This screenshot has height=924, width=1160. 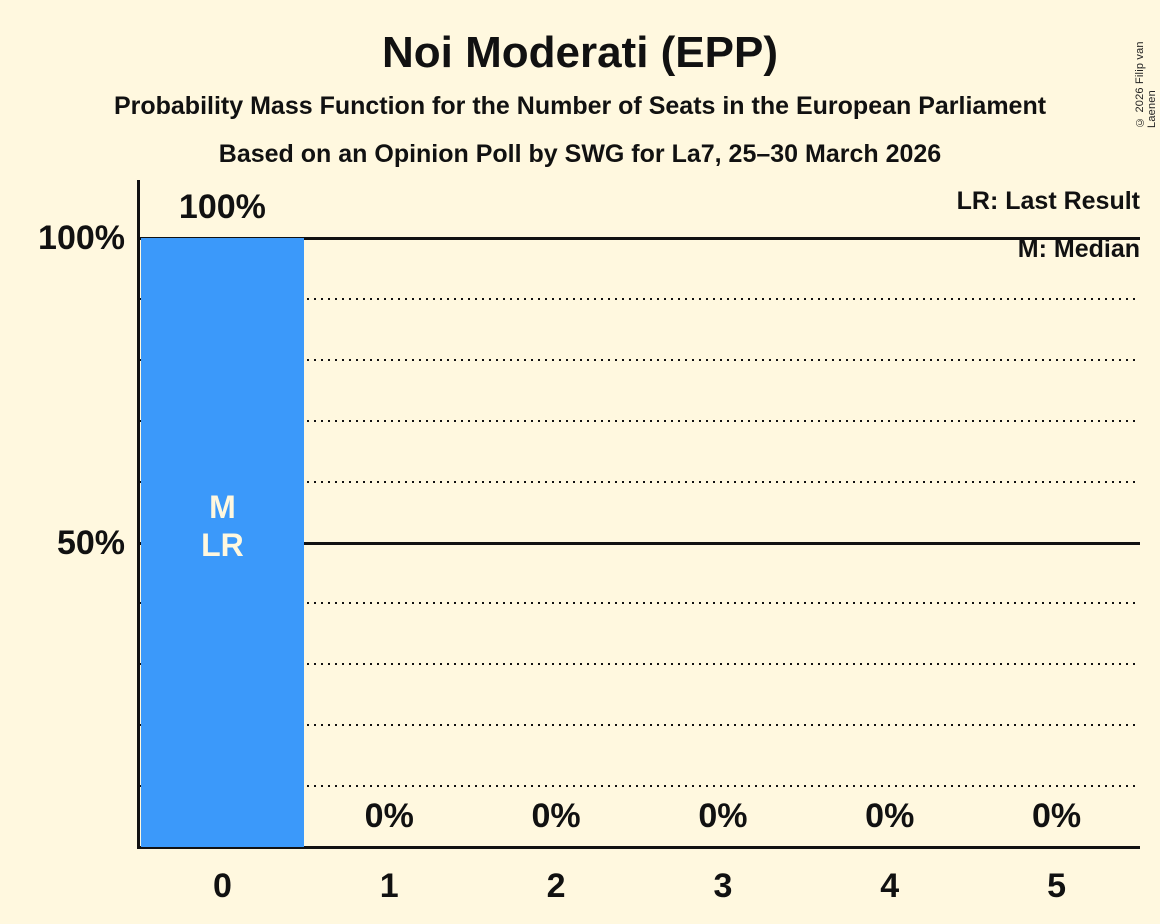 I want to click on x-axis-line, so click(x=638, y=847).